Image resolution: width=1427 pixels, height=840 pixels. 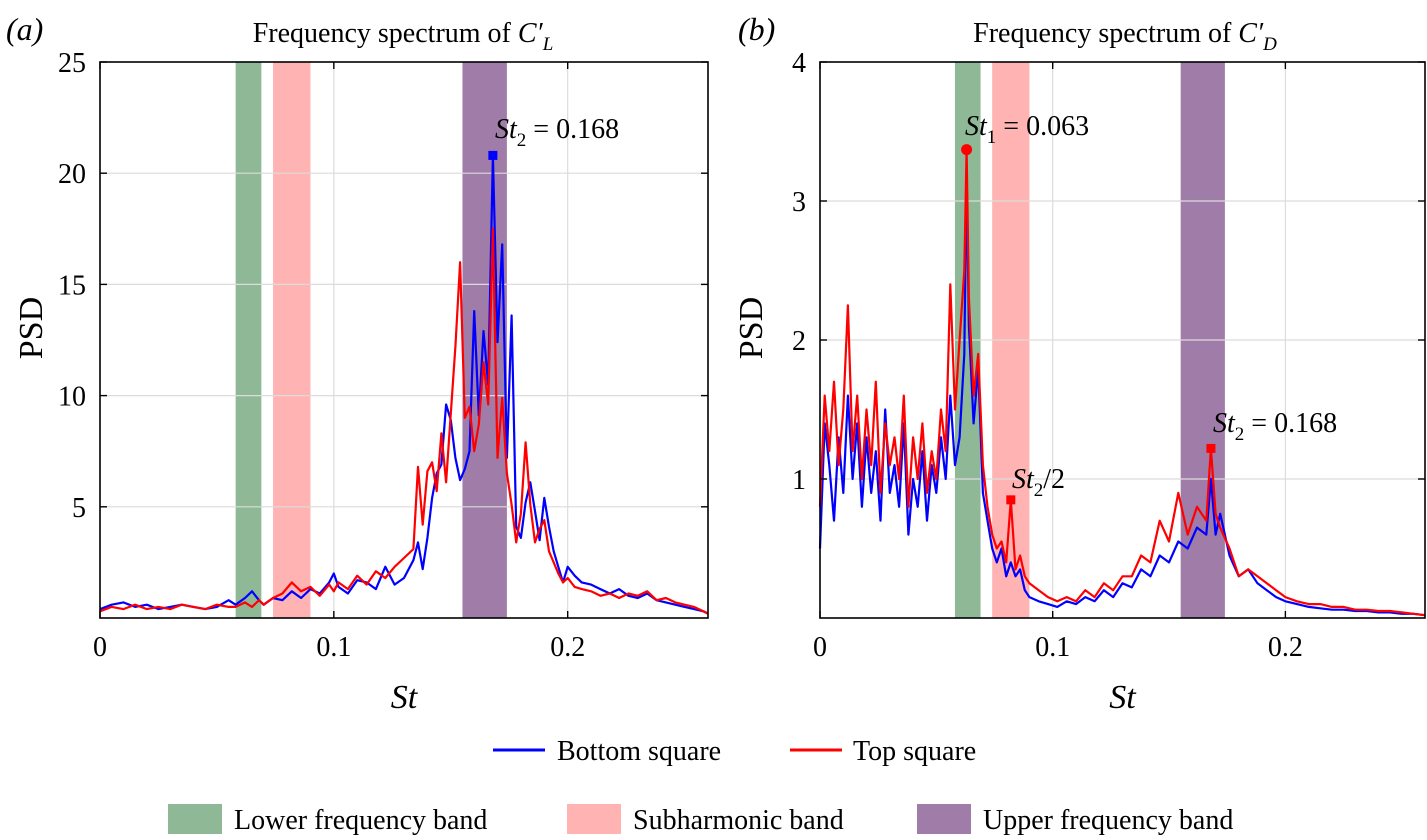 What do you see at coordinates (639, 751) in the screenshot?
I see `legend-label-bottom: Bottom square` at bounding box center [639, 751].